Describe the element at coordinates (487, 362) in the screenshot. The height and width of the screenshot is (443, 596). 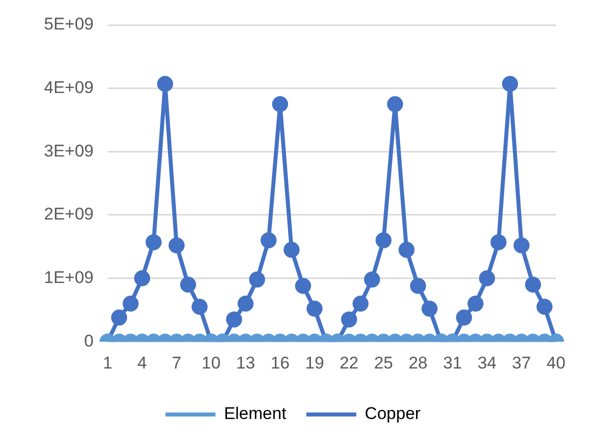
I see `x-tick-label: 34` at that location.